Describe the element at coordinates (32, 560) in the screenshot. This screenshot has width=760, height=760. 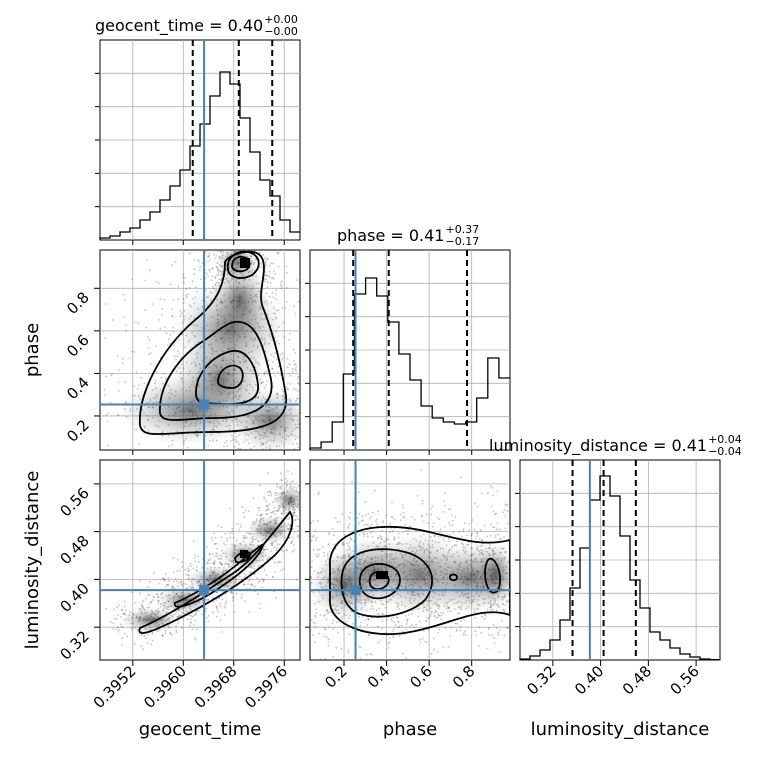
I see `y-axis-label-luminosity_distance: luminosity_distance` at that location.